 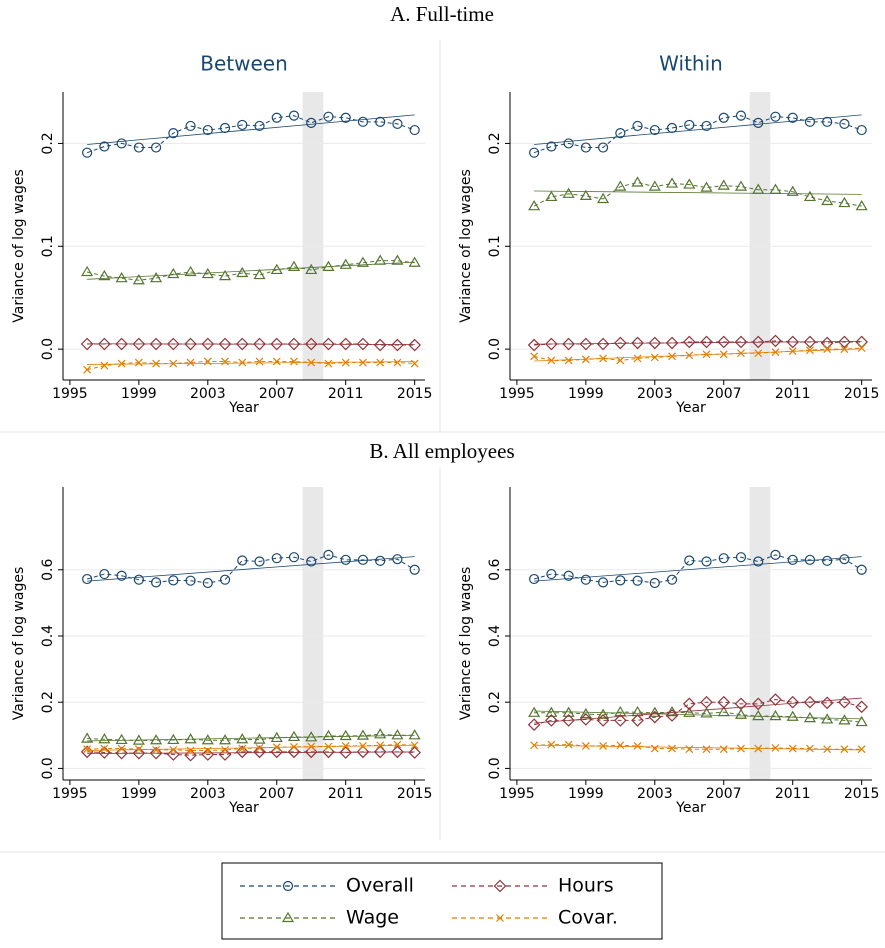 I want to click on x-tick-label: 1995, so click(x=70, y=794).